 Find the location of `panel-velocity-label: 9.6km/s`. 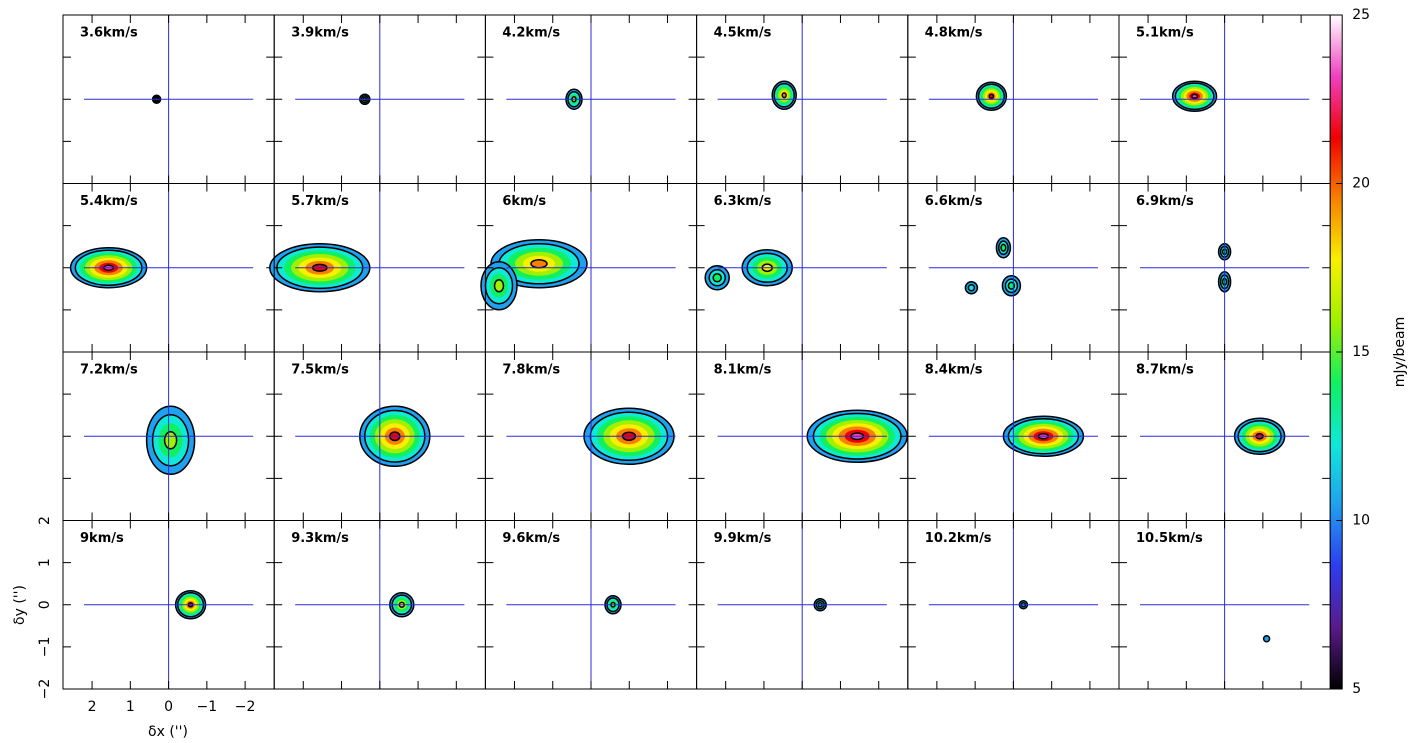

panel-velocity-label: 9.6km/s is located at coordinates (531, 538).